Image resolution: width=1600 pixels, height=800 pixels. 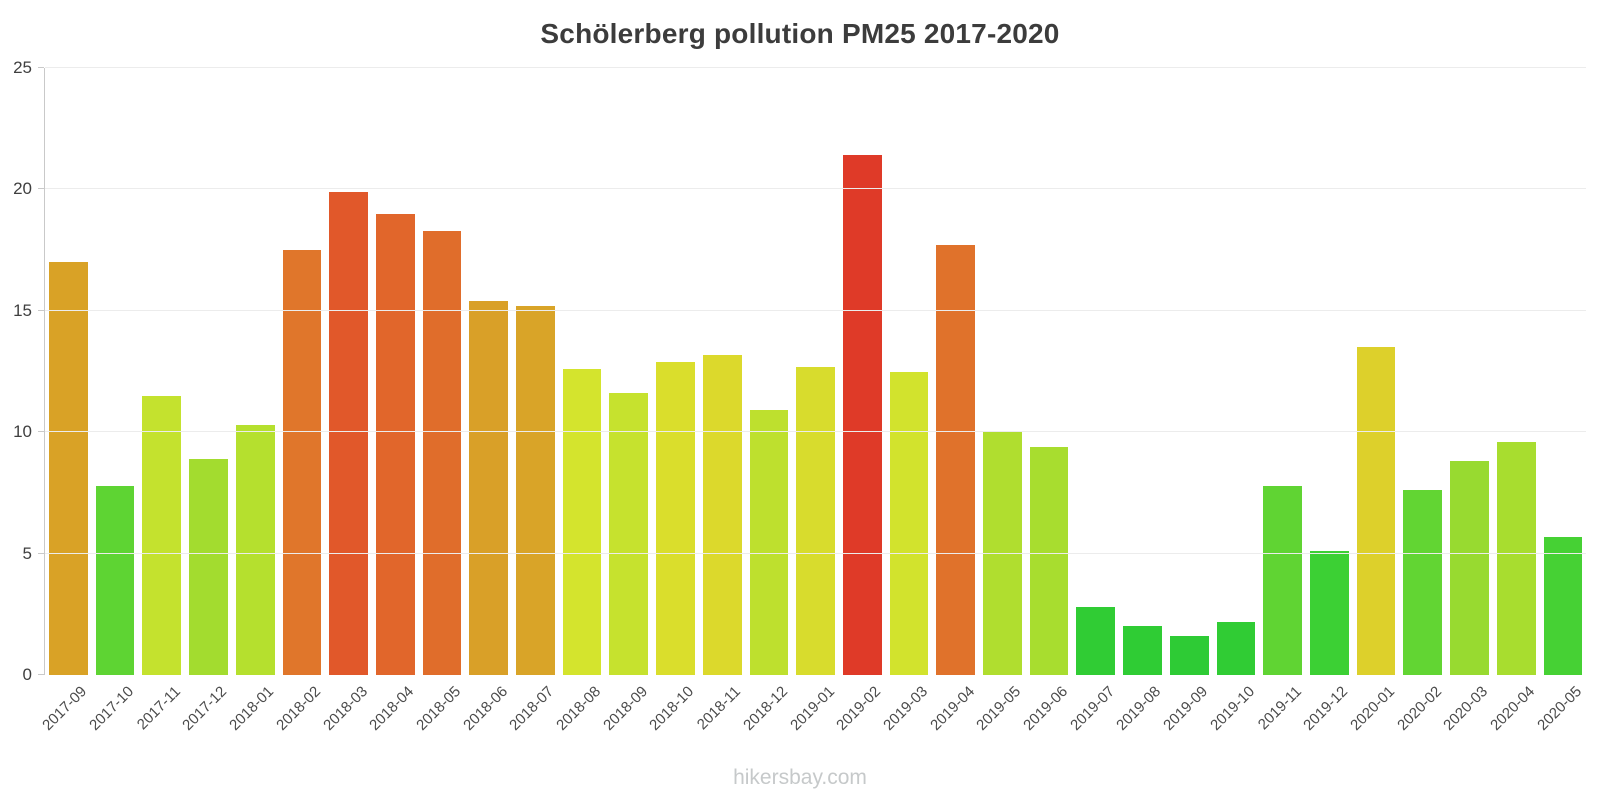 I want to click on bar-slot: 2019-12, so click(x=1326, y=401).